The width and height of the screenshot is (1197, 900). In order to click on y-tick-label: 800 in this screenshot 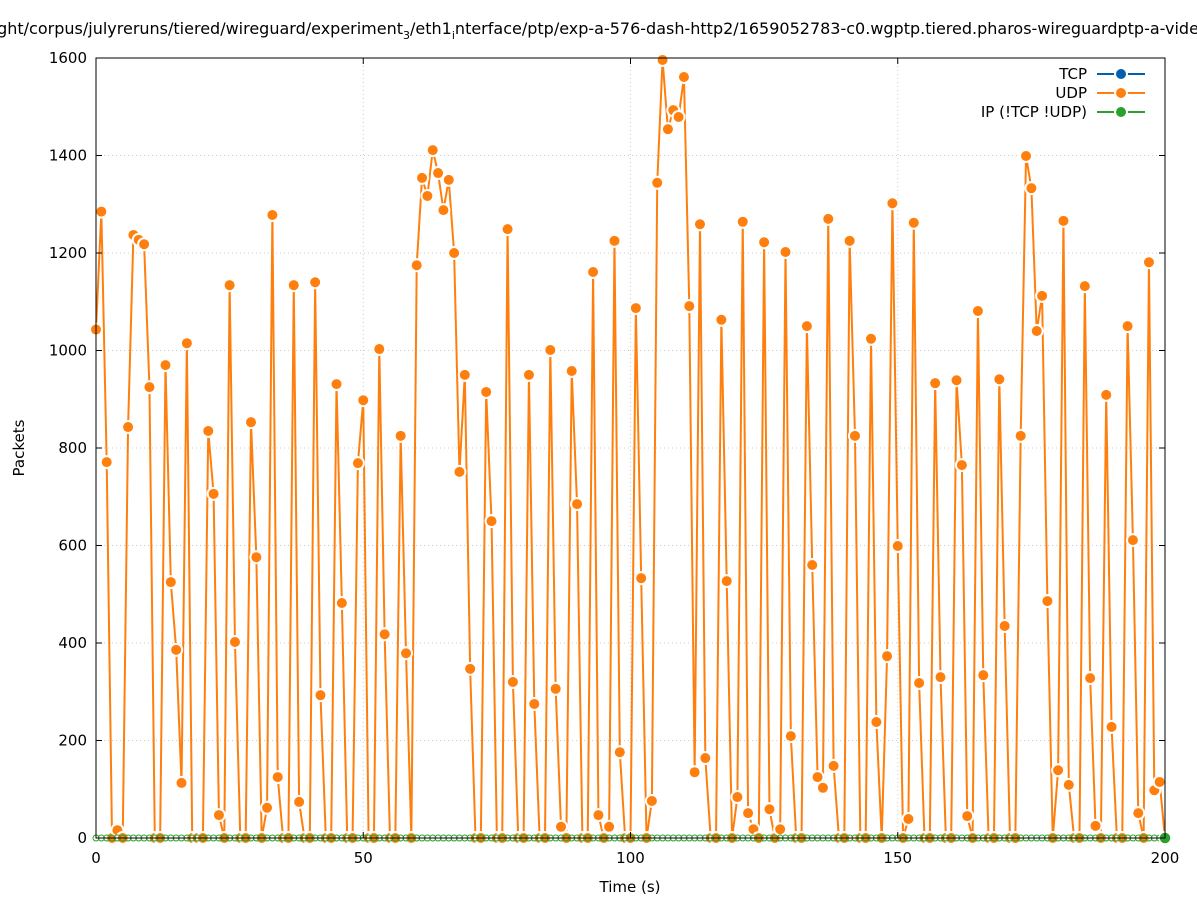, I will do `click(72, 448)`.